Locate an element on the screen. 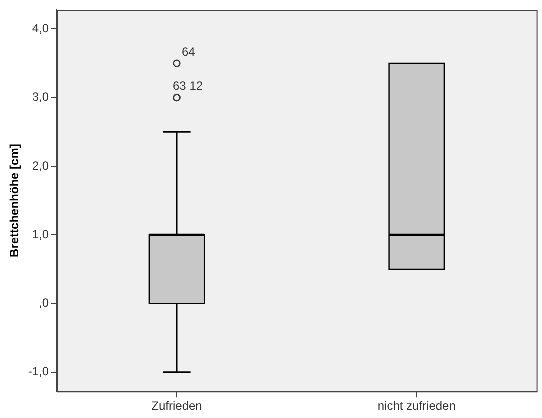 This screenshot has width=542, height=418. y-tick-label: 4,0 is located at coordinates (41, 29).